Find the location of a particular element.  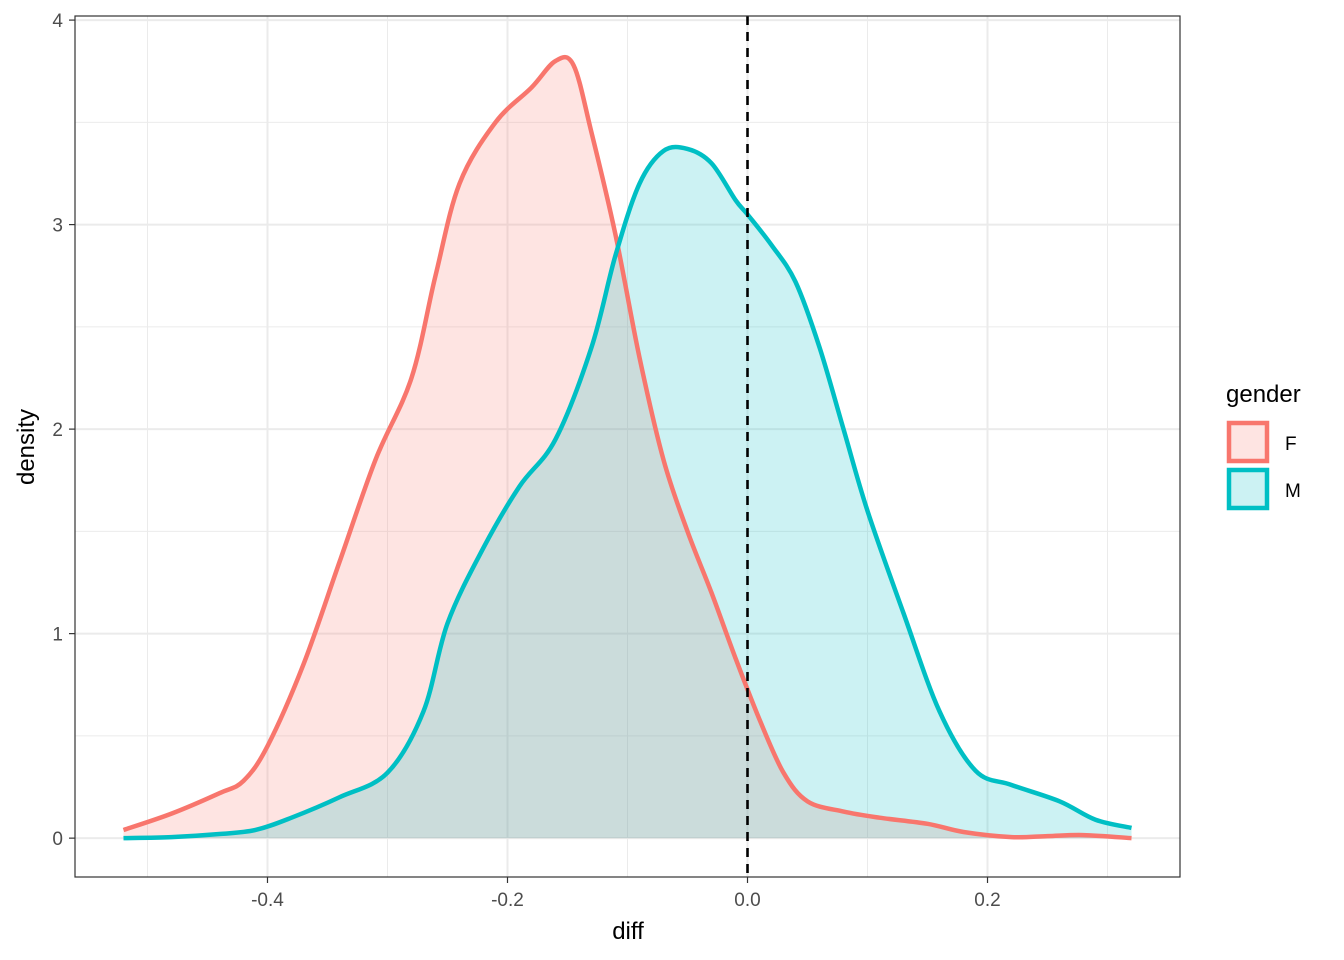

legend-swatch-M is located at coordinates (1248, 489).